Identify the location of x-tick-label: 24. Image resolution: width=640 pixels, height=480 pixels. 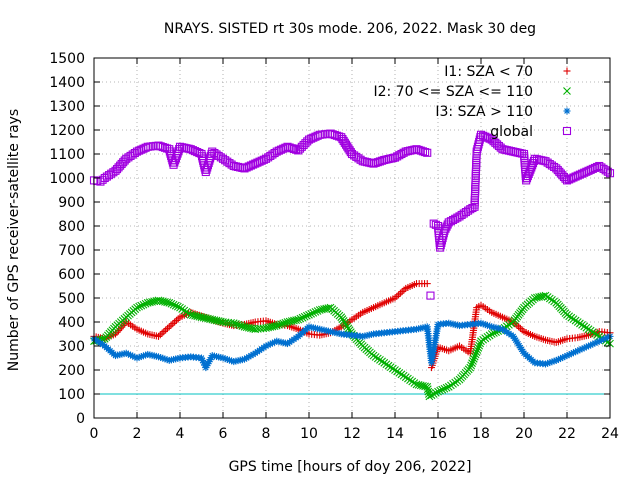
(610, 434).